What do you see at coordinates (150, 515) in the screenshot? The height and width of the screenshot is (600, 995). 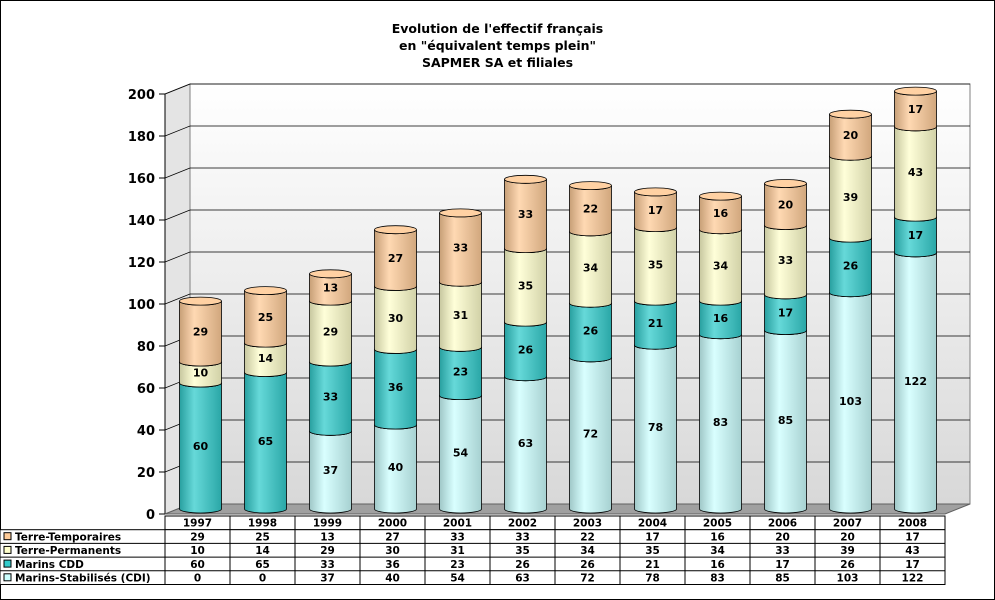 I see `y-tick-label: 0` at bounding box center [150, 515].